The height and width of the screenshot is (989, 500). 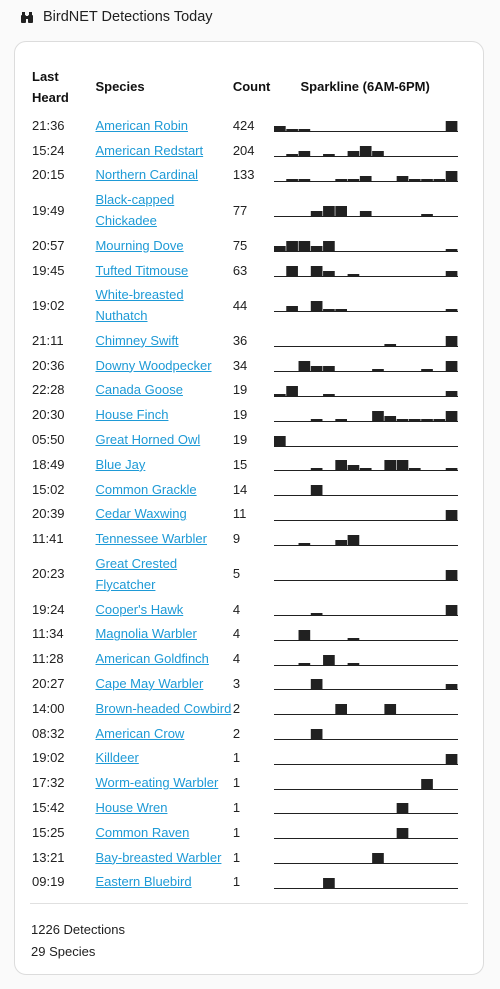 I want to click on last-heard-time: 19:49, so click(x=48, y=210).